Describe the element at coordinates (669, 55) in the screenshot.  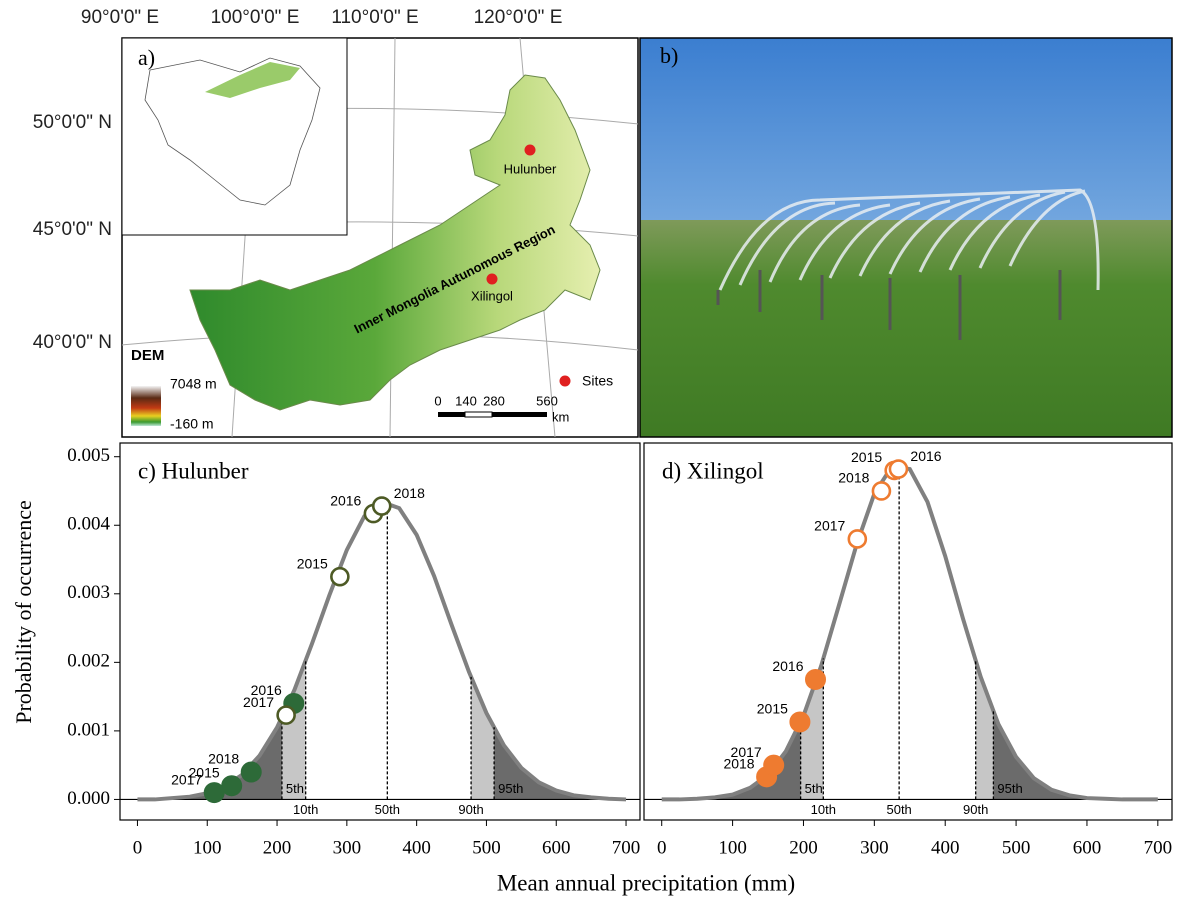
I see `panel-label: b)` at that location.